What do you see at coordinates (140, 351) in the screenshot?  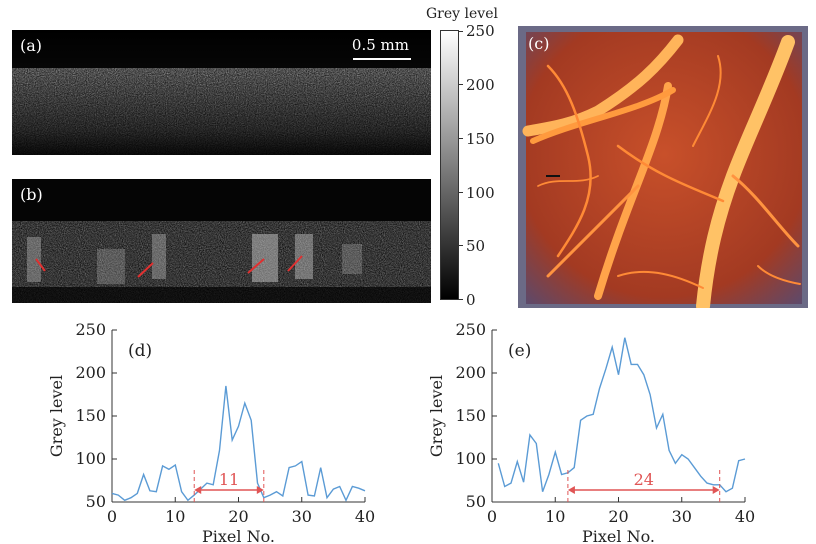 I see `panel-label: (d)` at bounding box center [140, 351].